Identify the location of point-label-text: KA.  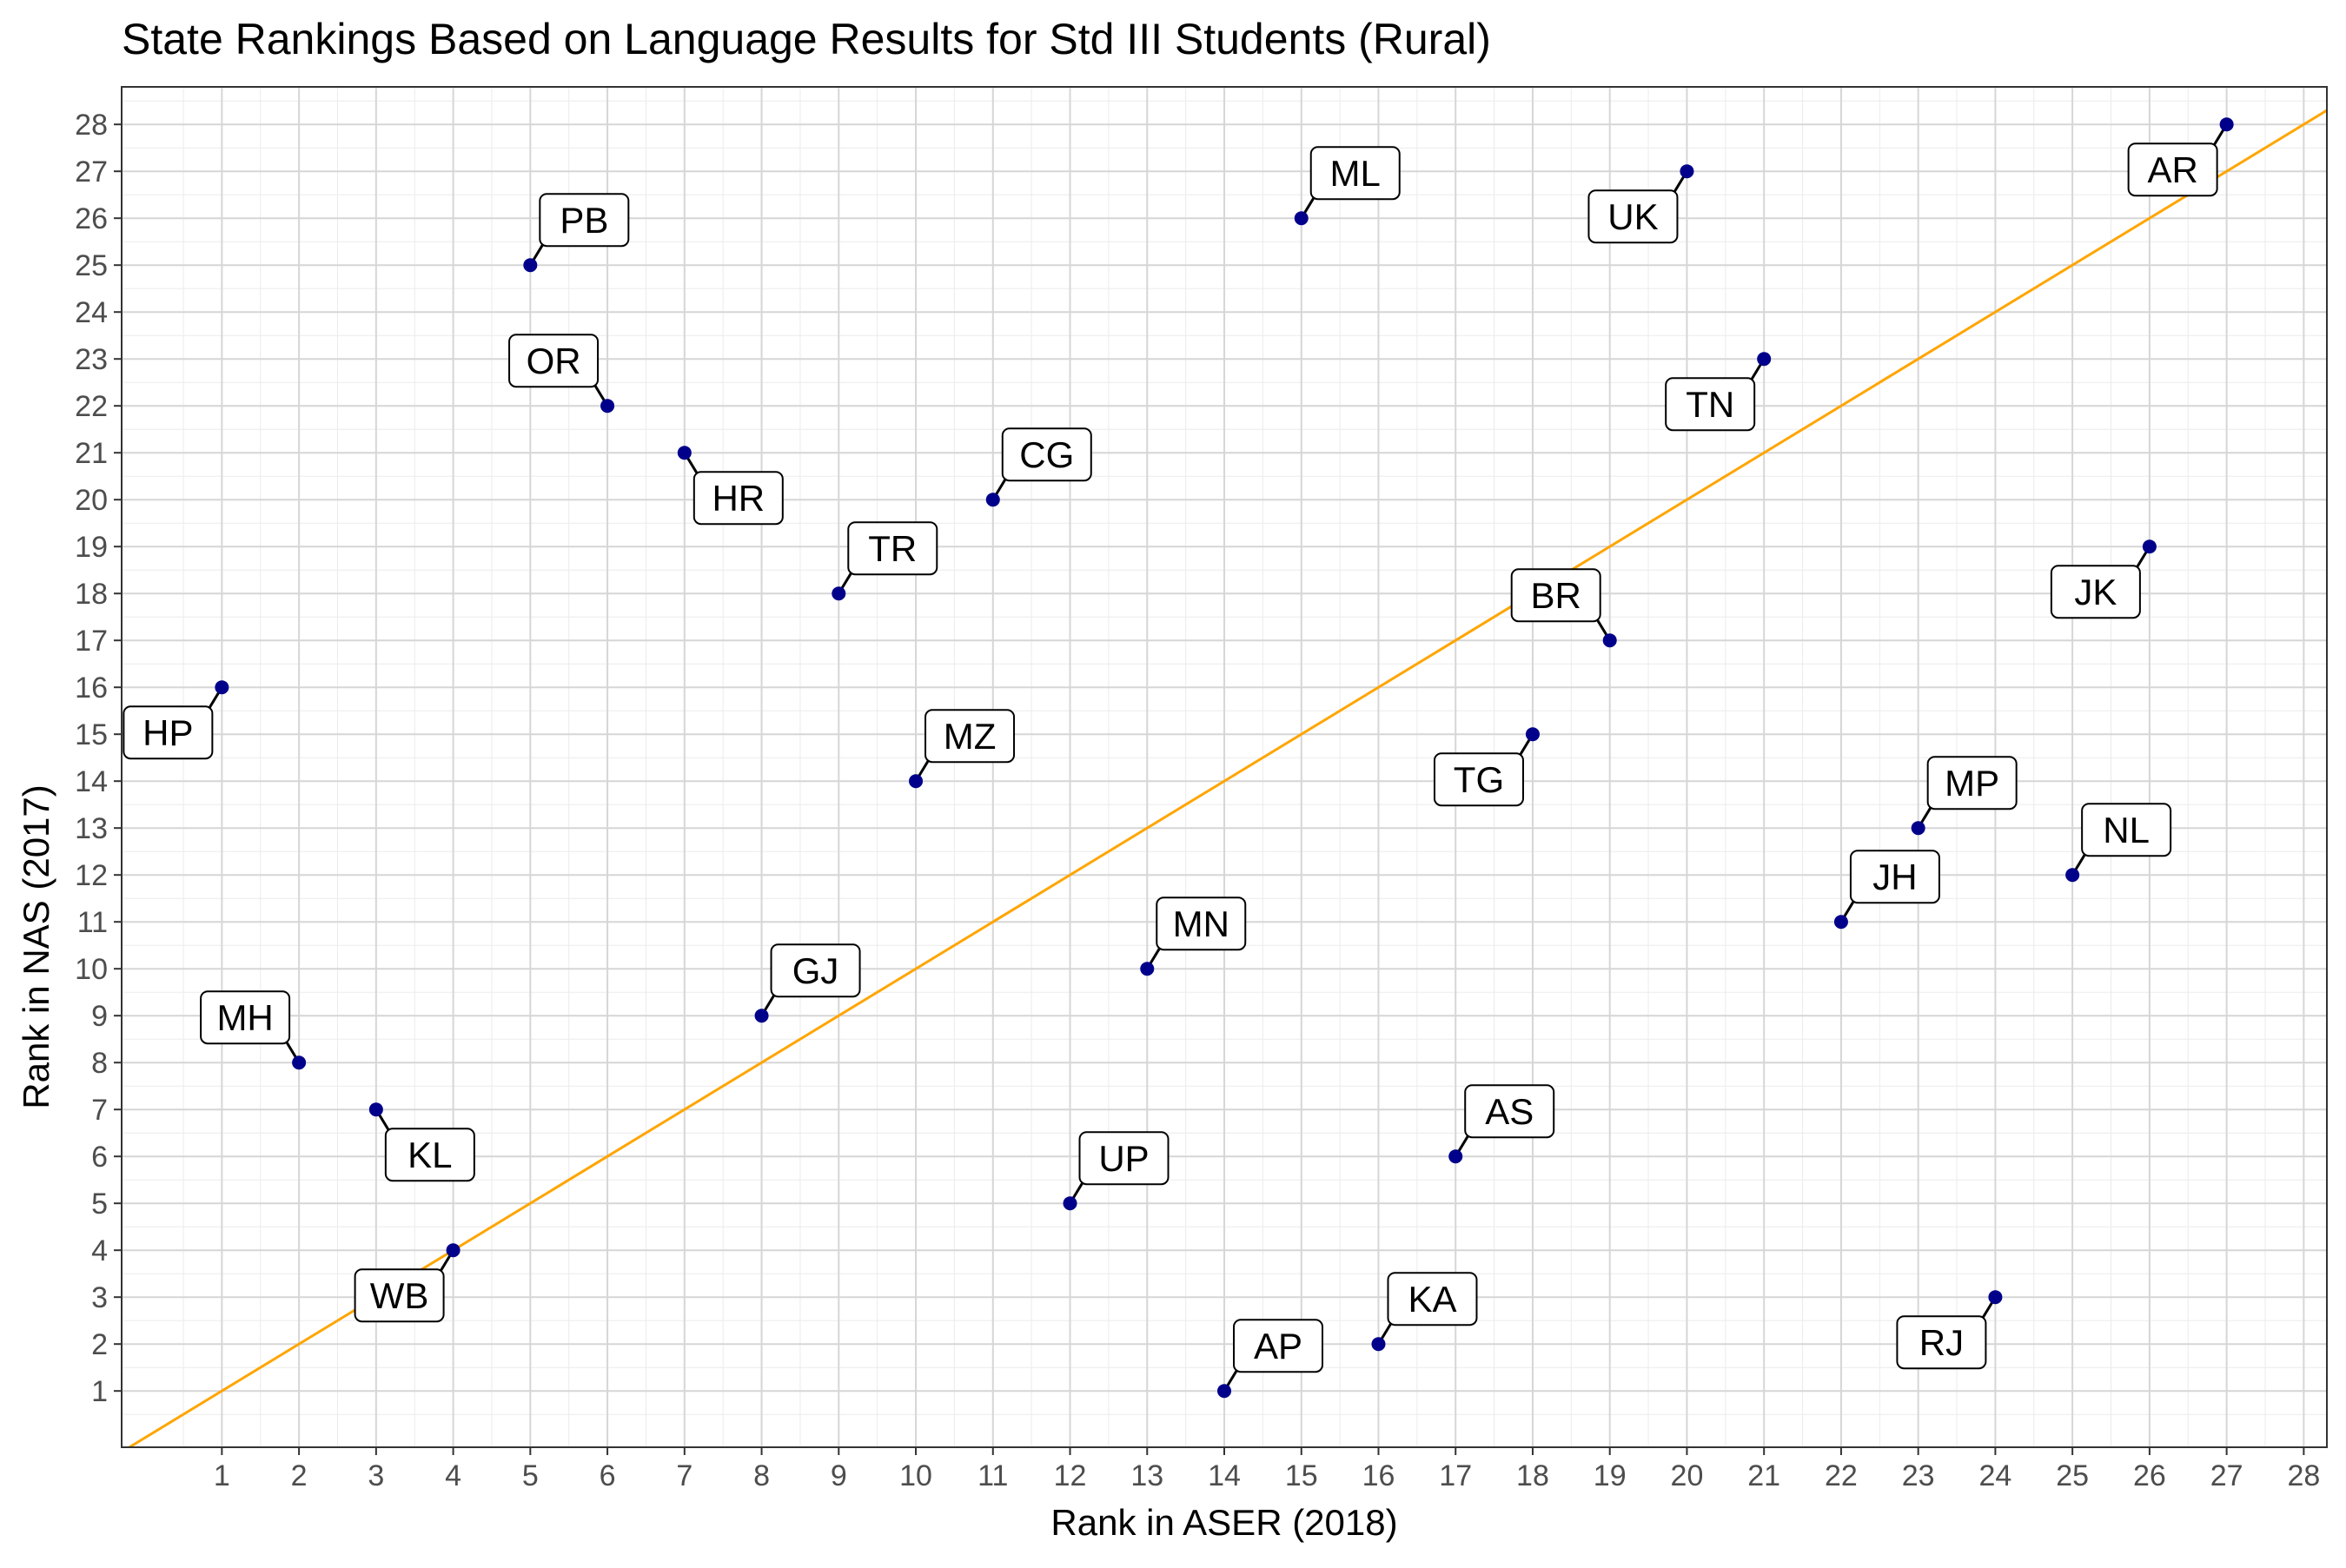
(1432, 1299).